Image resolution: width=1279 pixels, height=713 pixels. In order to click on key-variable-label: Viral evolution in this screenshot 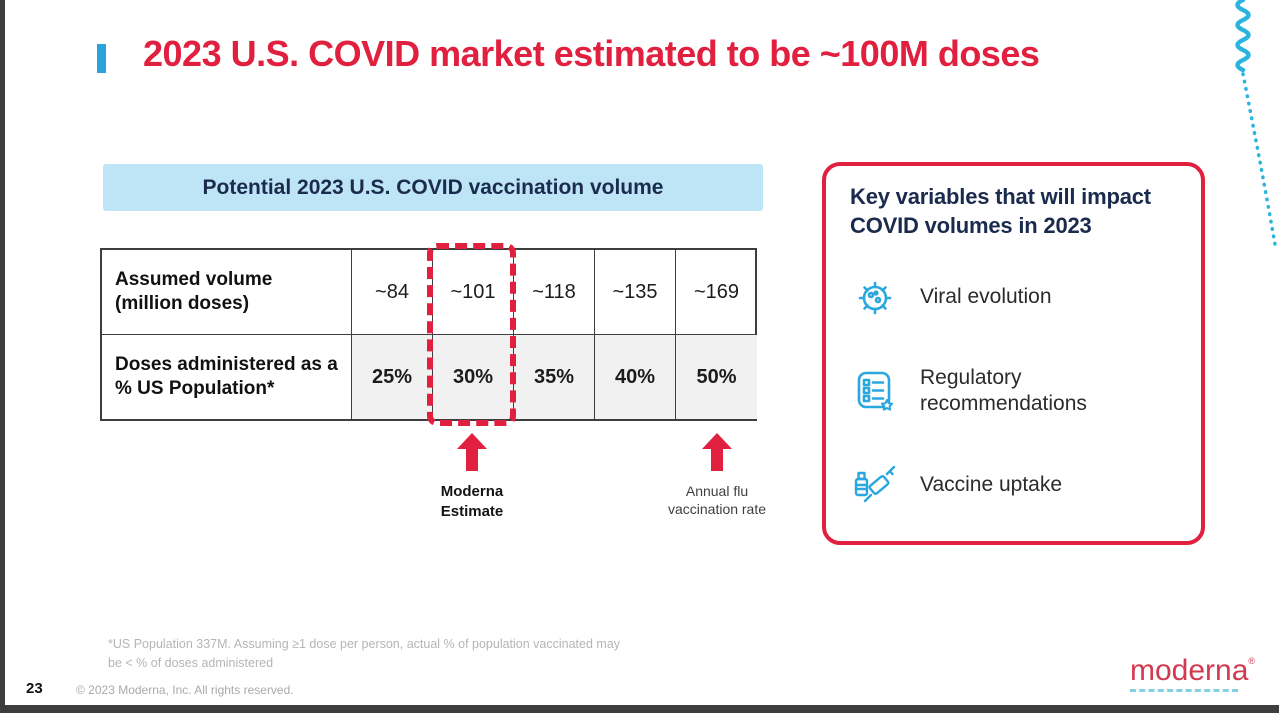, I will do `click(986, 297)`.